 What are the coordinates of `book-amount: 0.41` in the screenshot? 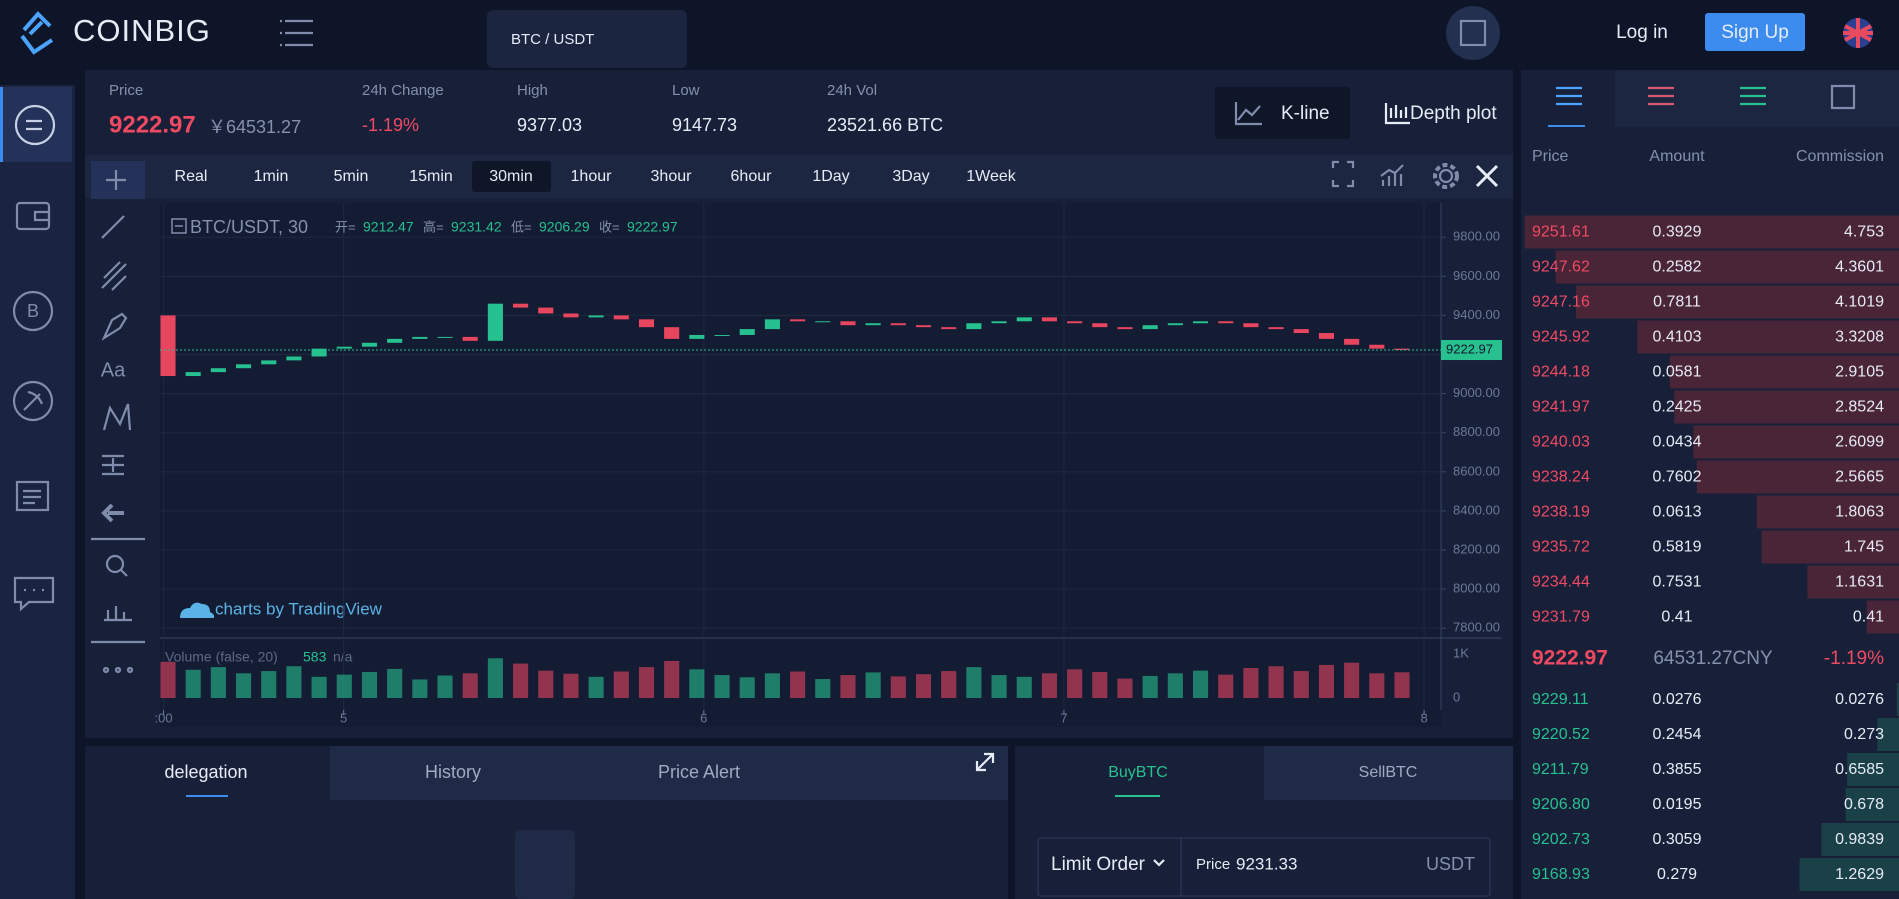 It's located at (1676, 617).